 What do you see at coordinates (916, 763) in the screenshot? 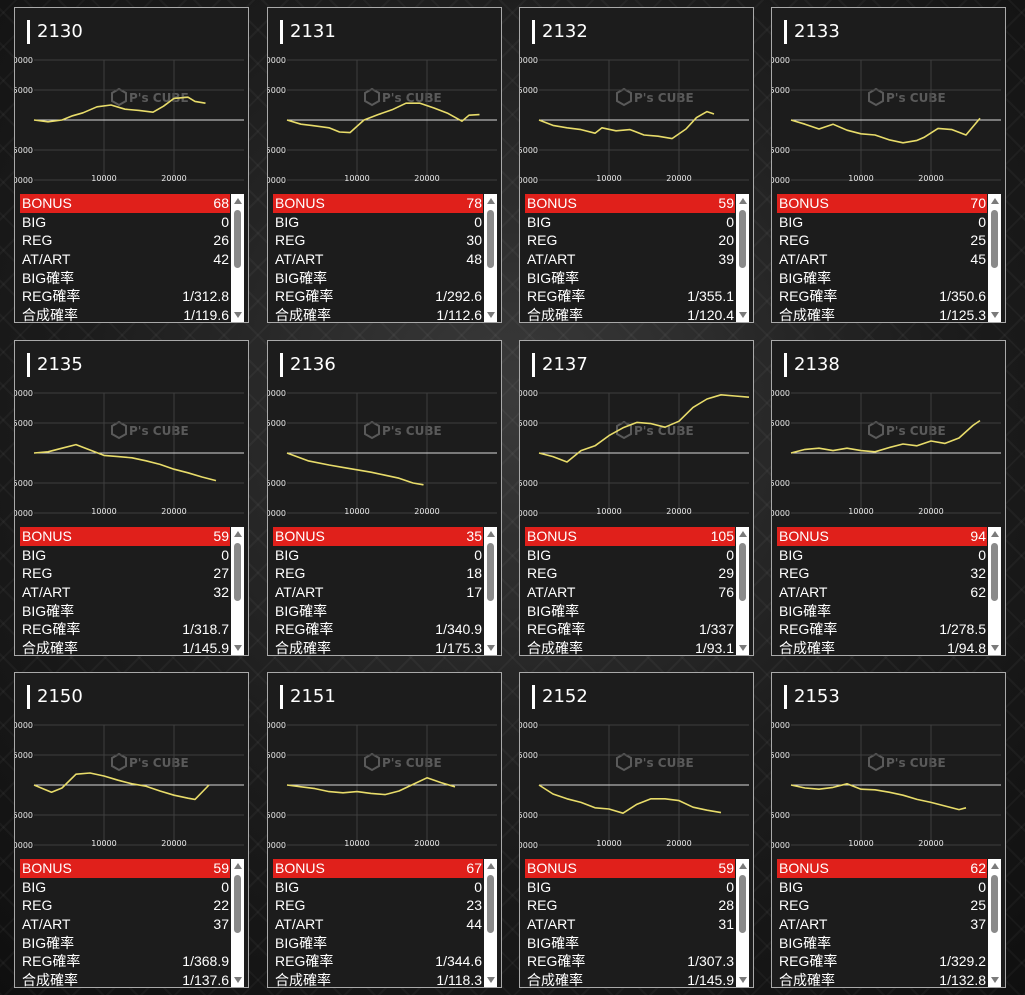
I see `watermark-brand: P's CUBE` at bounding box center [916, 763].